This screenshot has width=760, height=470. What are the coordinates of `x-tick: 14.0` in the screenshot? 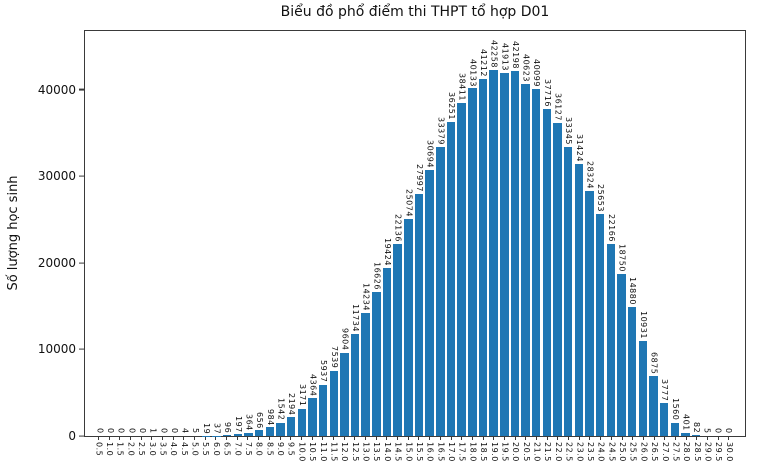 It's located at (387, 449).